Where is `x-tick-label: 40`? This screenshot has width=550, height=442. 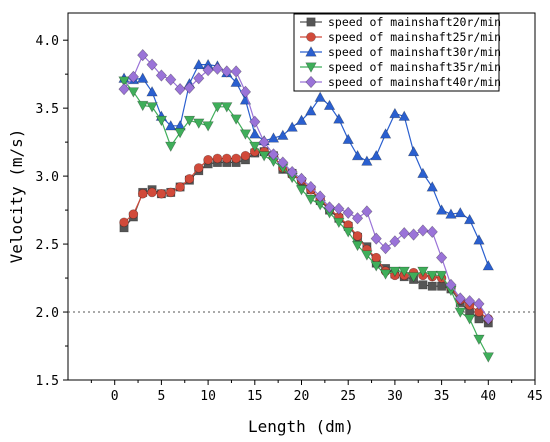
x-tick-label: 40 is located at coordinates (488, 396).